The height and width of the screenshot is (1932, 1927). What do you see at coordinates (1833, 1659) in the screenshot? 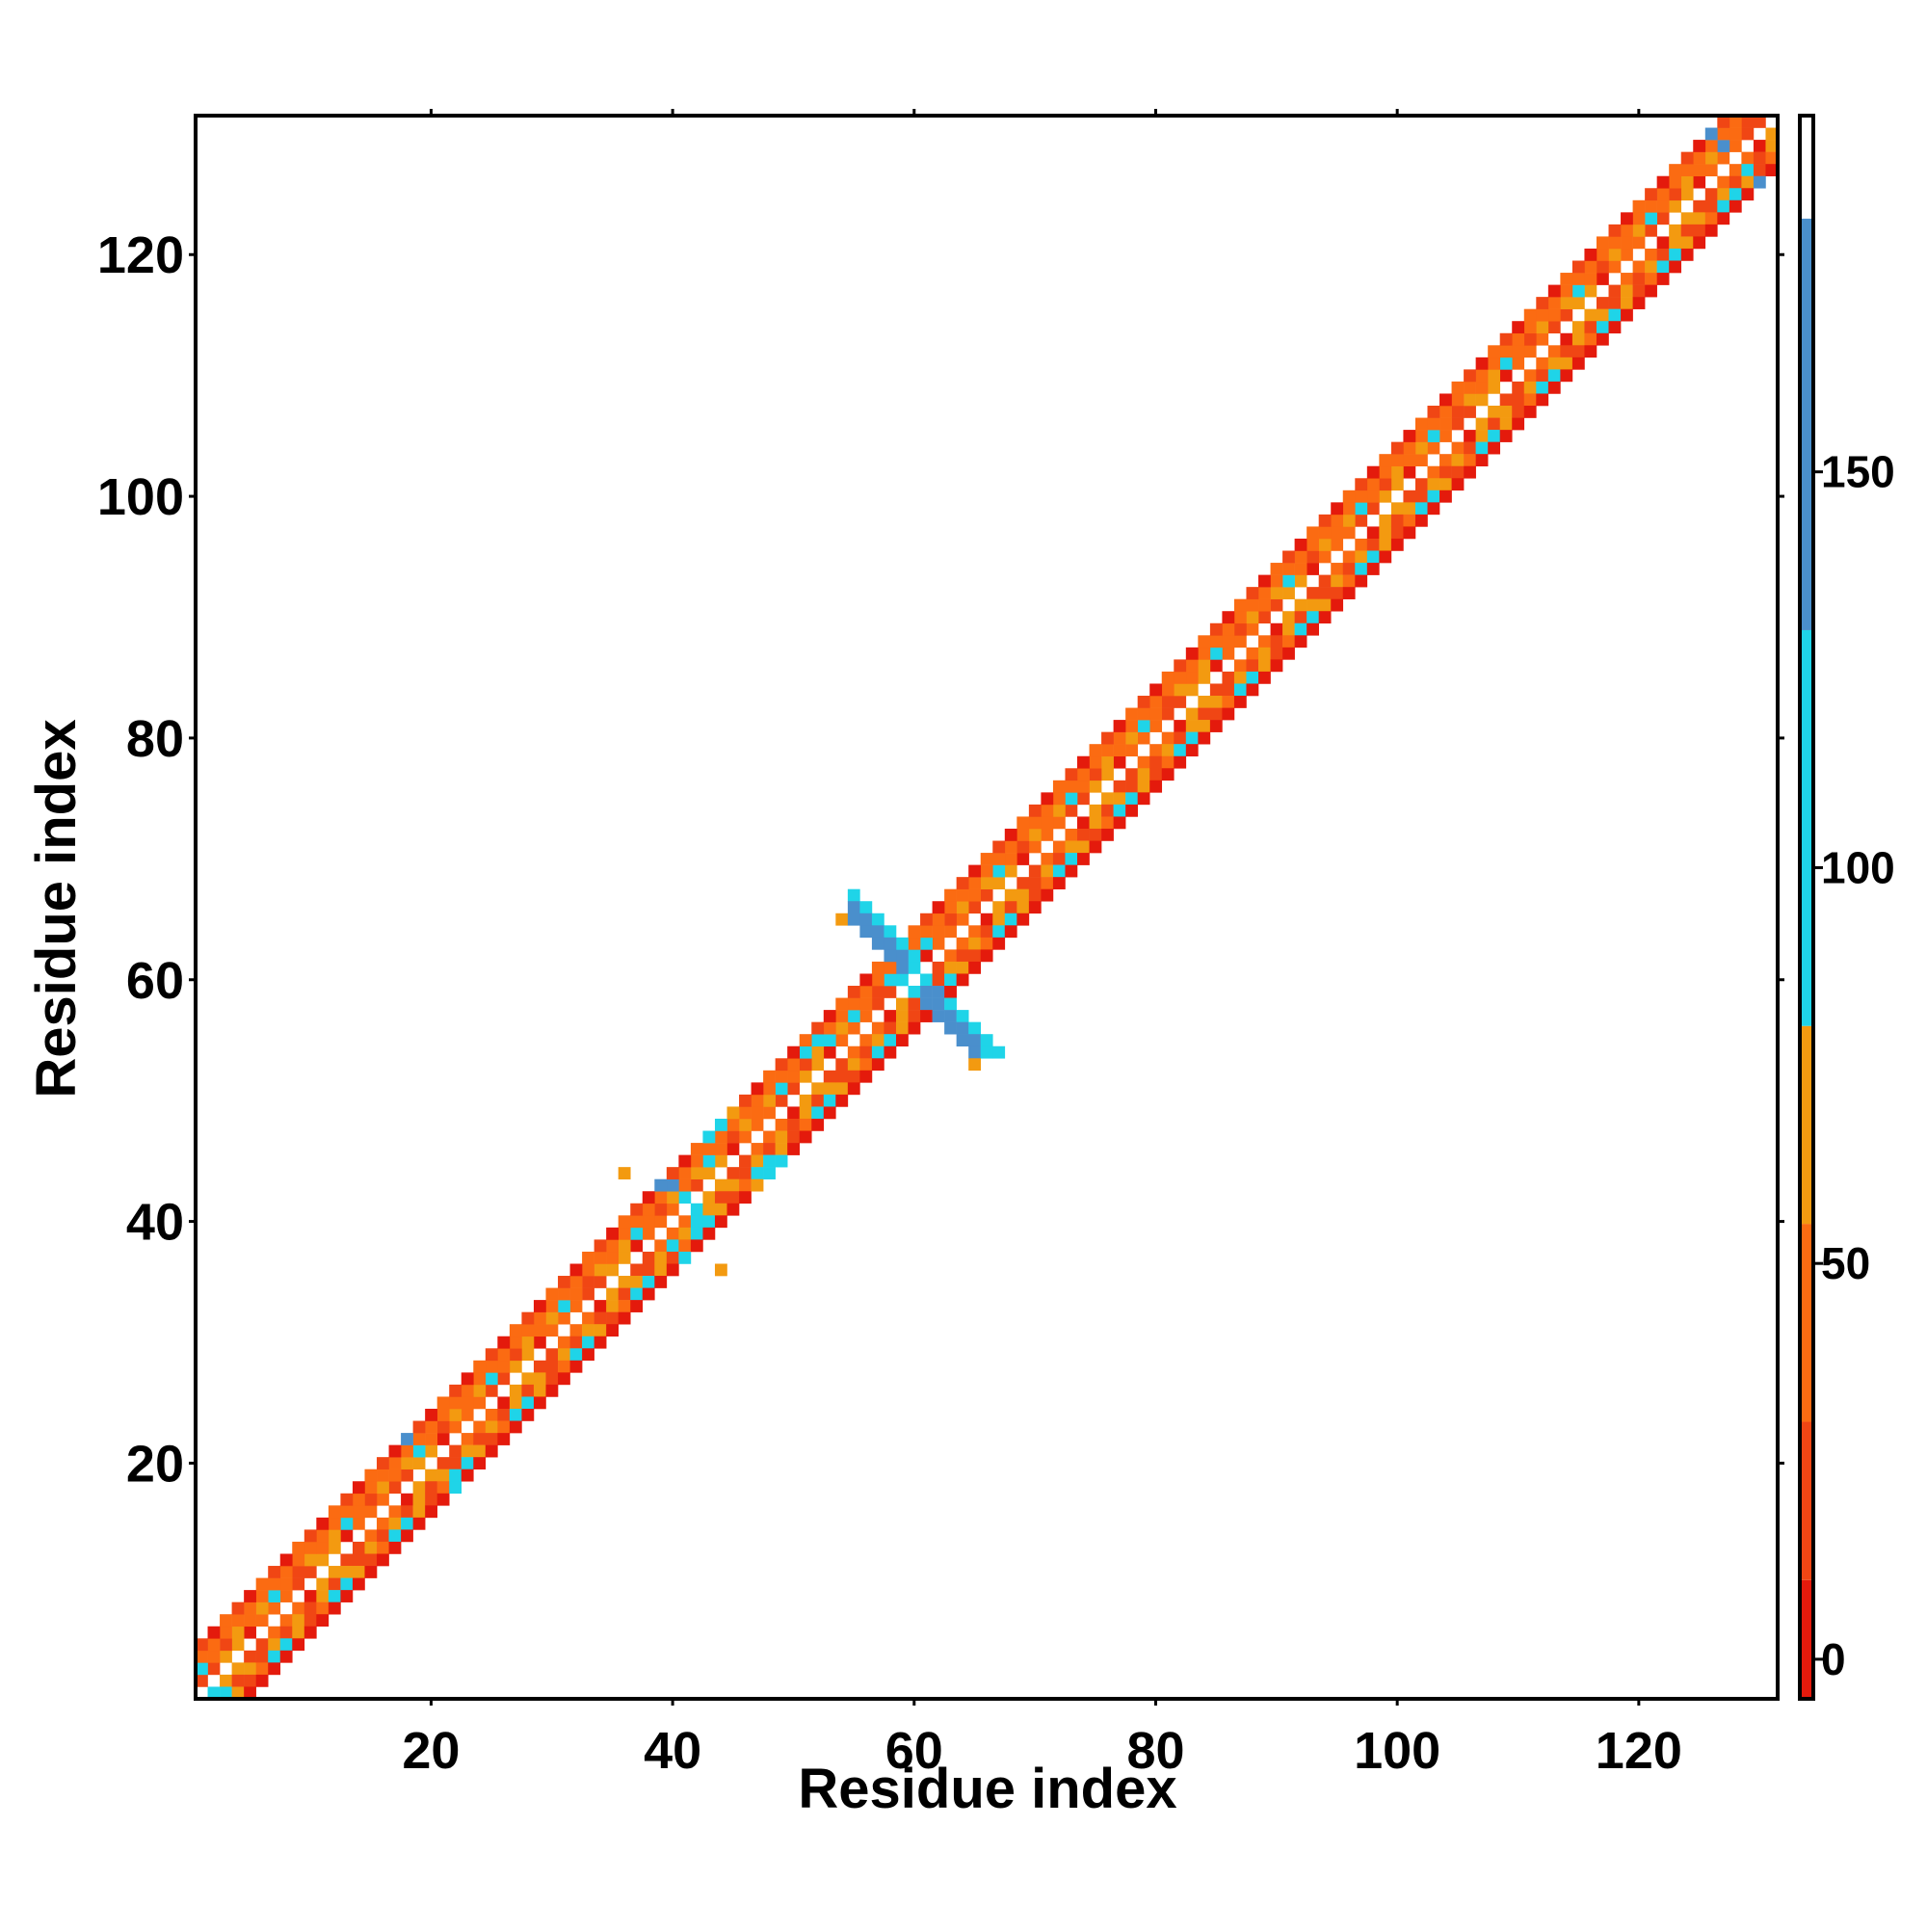
I see `colorbar-tick-label: 0` at bounding box center [1833, 1659].